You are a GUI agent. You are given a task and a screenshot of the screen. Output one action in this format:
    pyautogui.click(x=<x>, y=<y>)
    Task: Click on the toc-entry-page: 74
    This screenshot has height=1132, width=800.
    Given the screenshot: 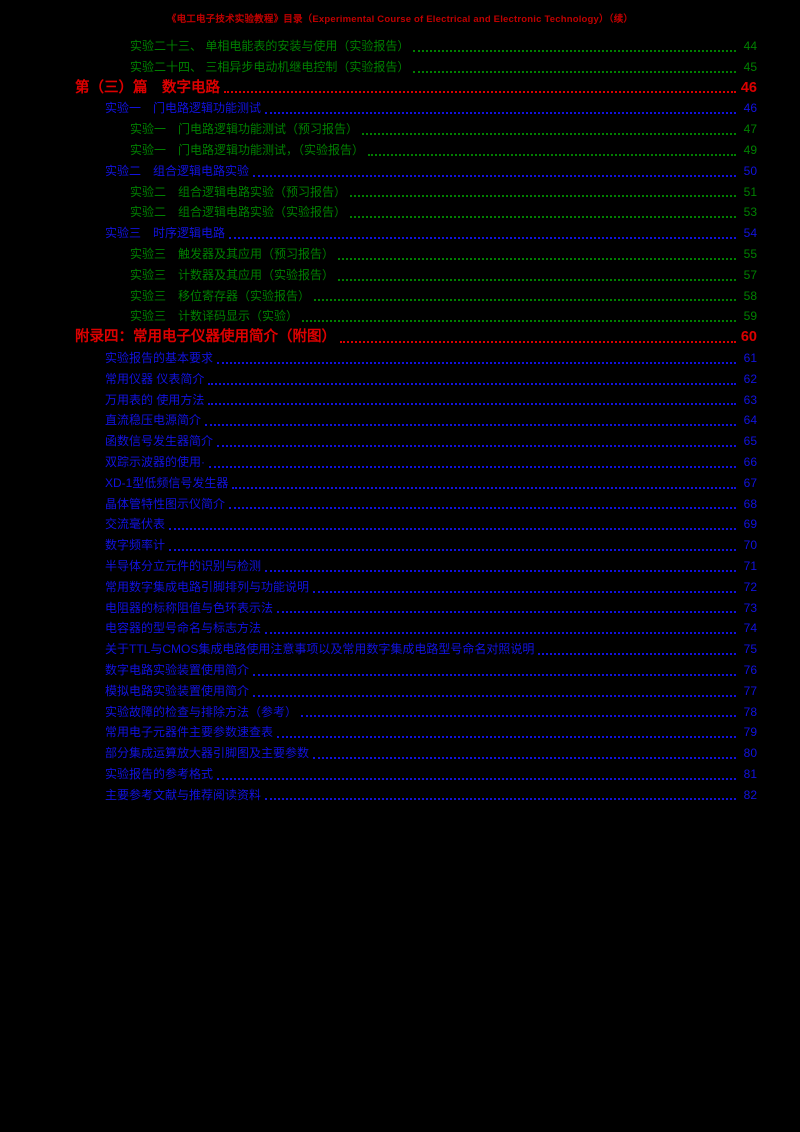 What is the action you would take?
    pyautogui.click(x=750, y=628)
    